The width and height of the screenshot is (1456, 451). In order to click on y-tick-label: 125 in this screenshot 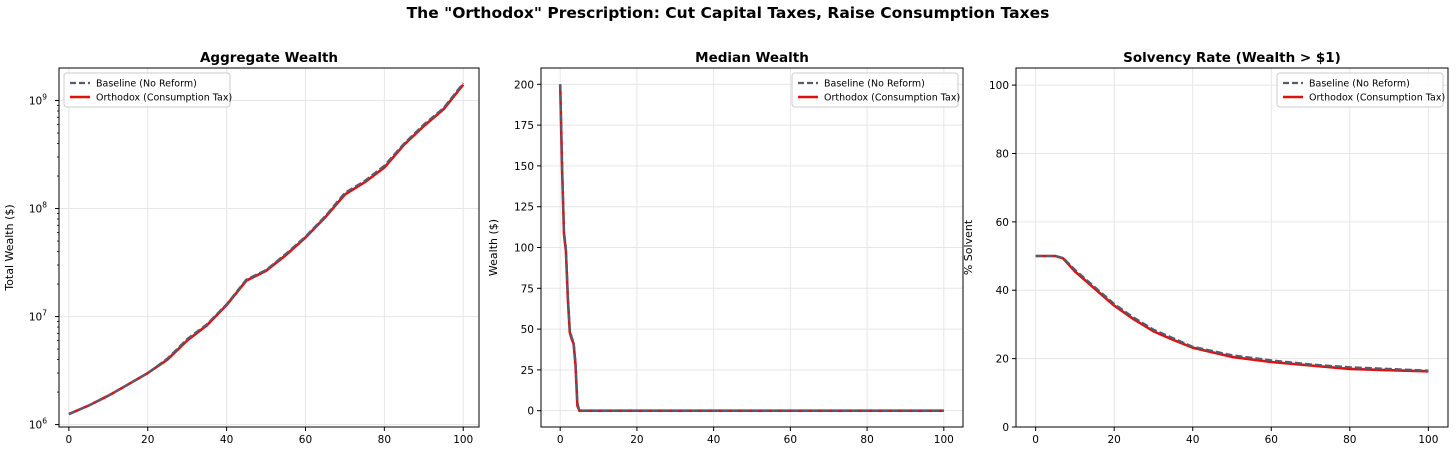, I will do `click(524, 208)`.